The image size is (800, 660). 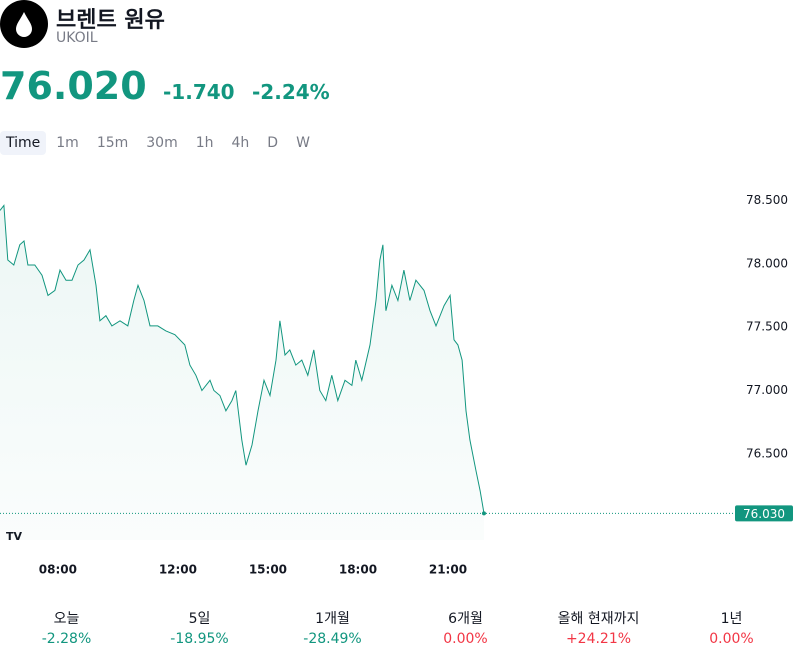 What do you see at coordinates (767, 390) in the screenshot?
I see `y-tick-label: 77.000` at bounding box center [767, 390].